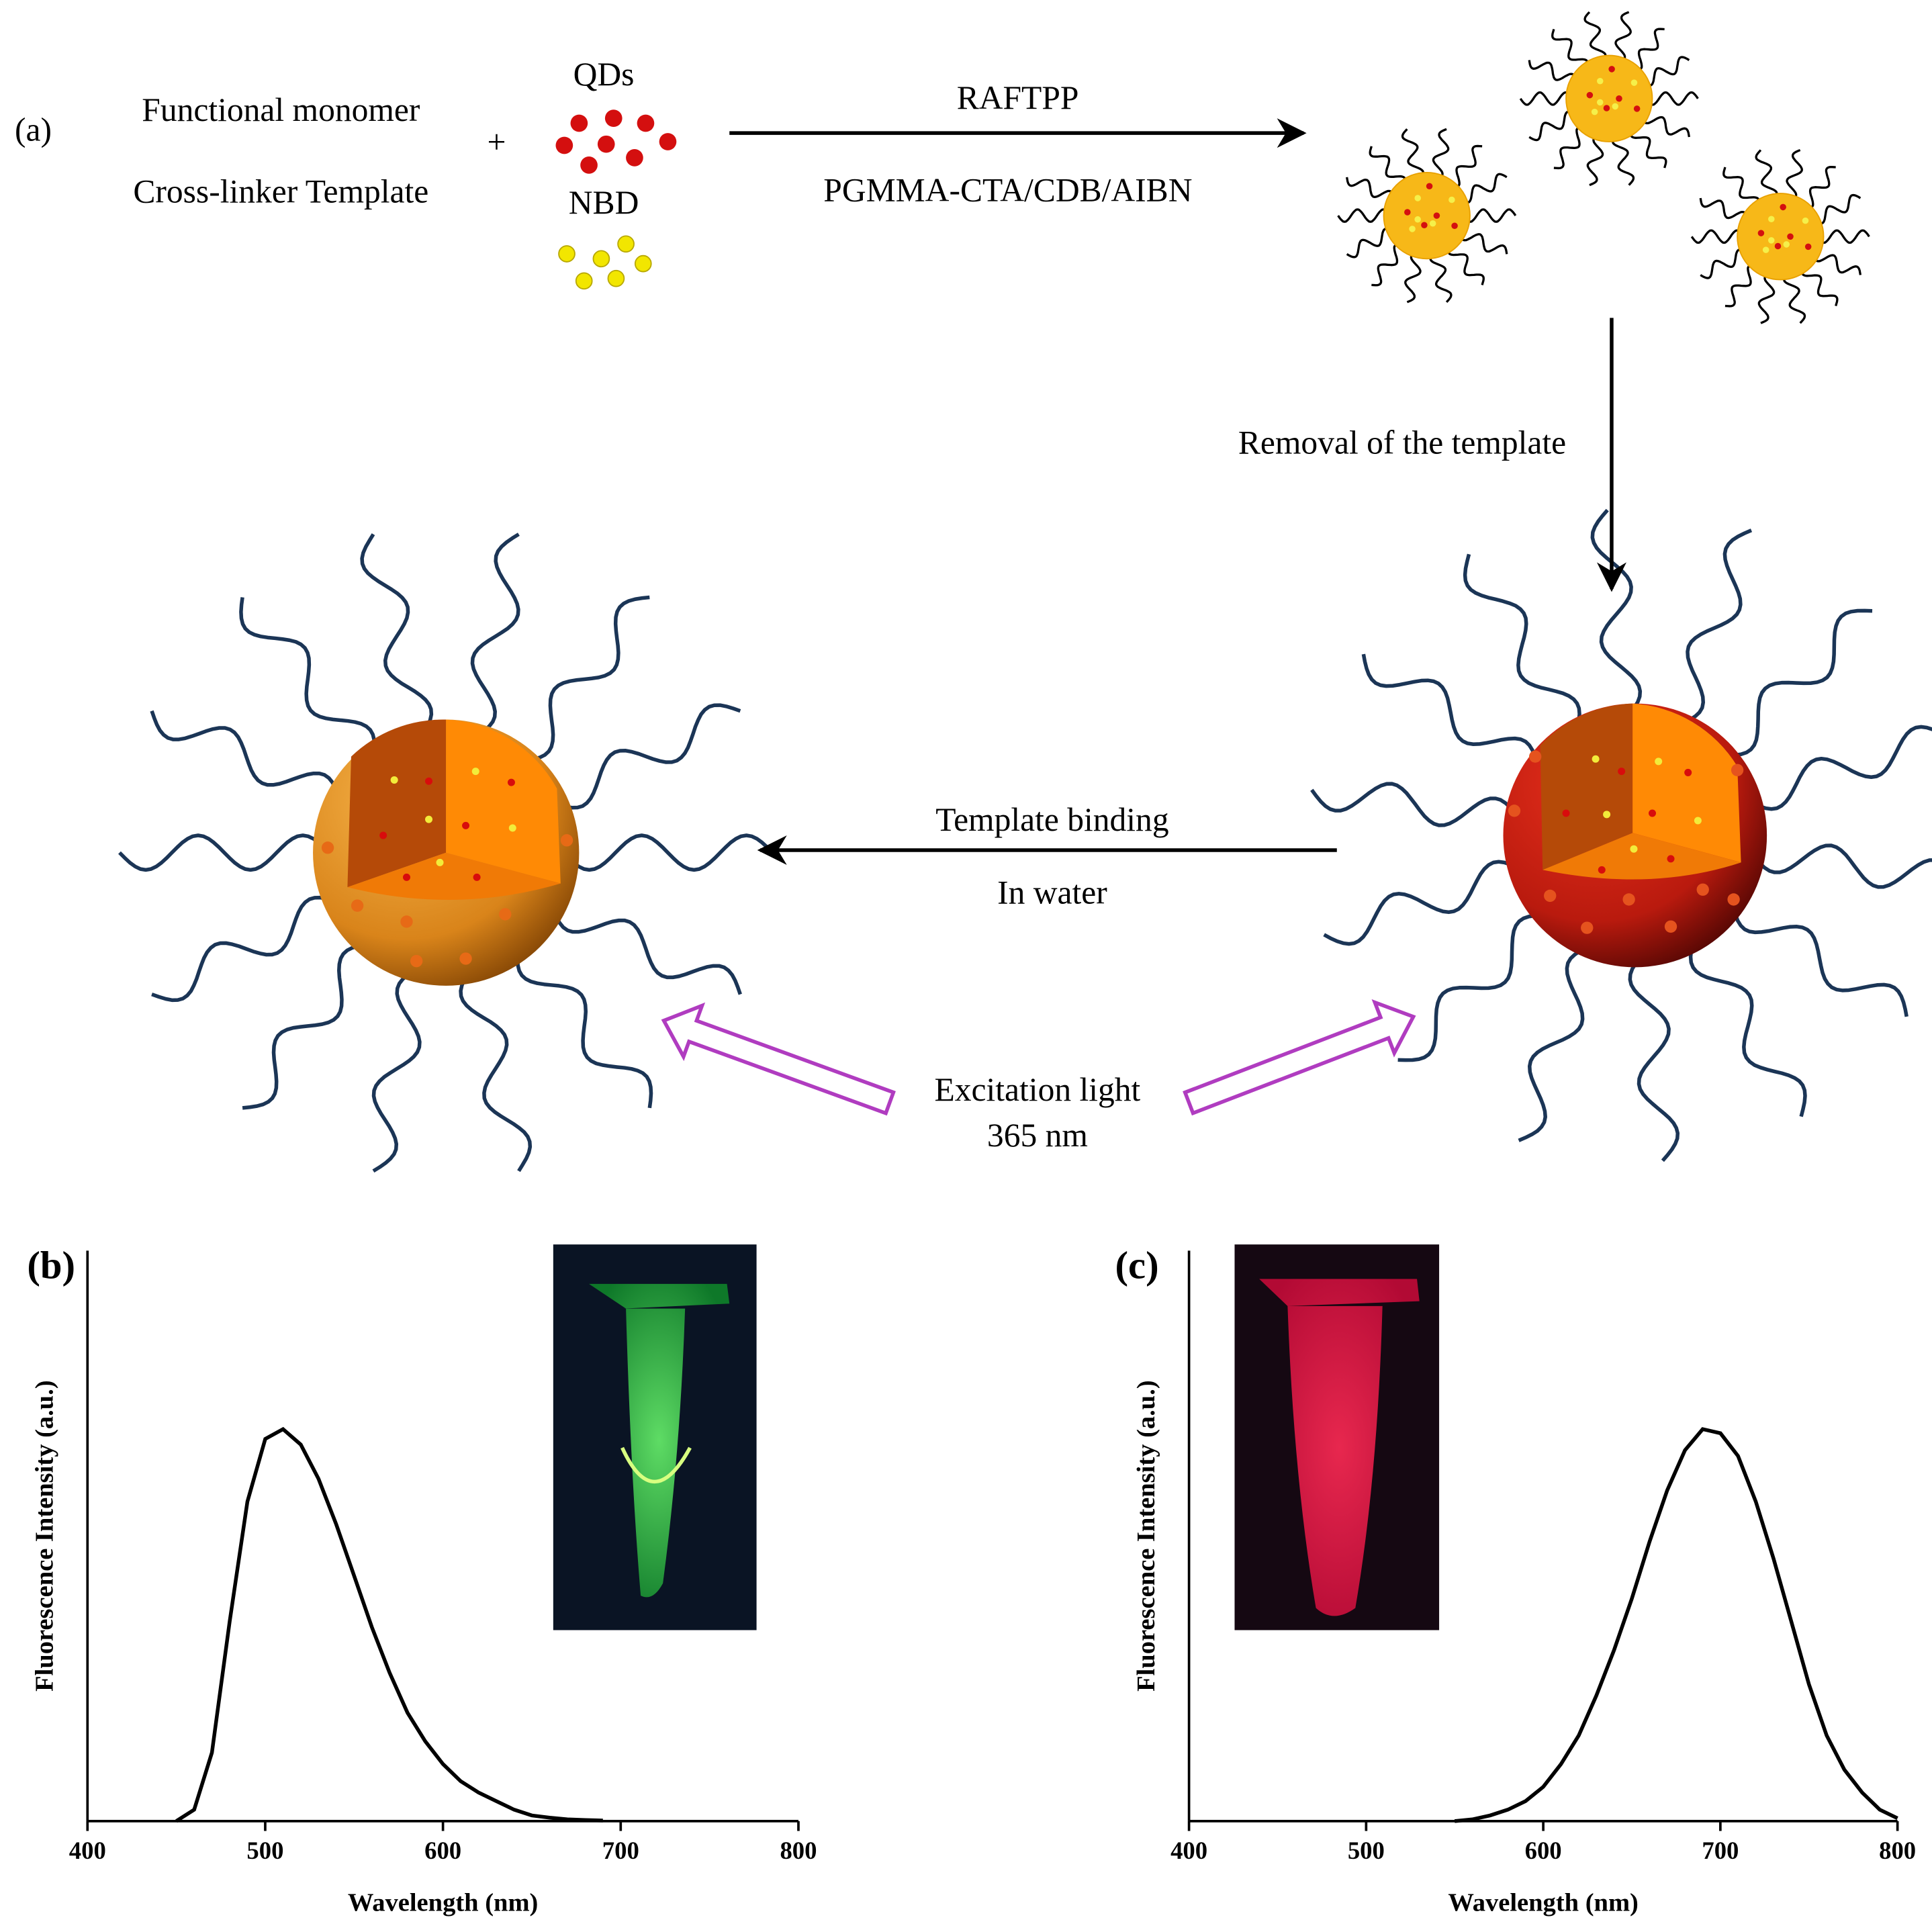 Image resolution: width=1932 pixels, height=1932 pixels. Describe the element at coordinates (1337, 1437) in the screenshot. I see `inset-photo` at that location.